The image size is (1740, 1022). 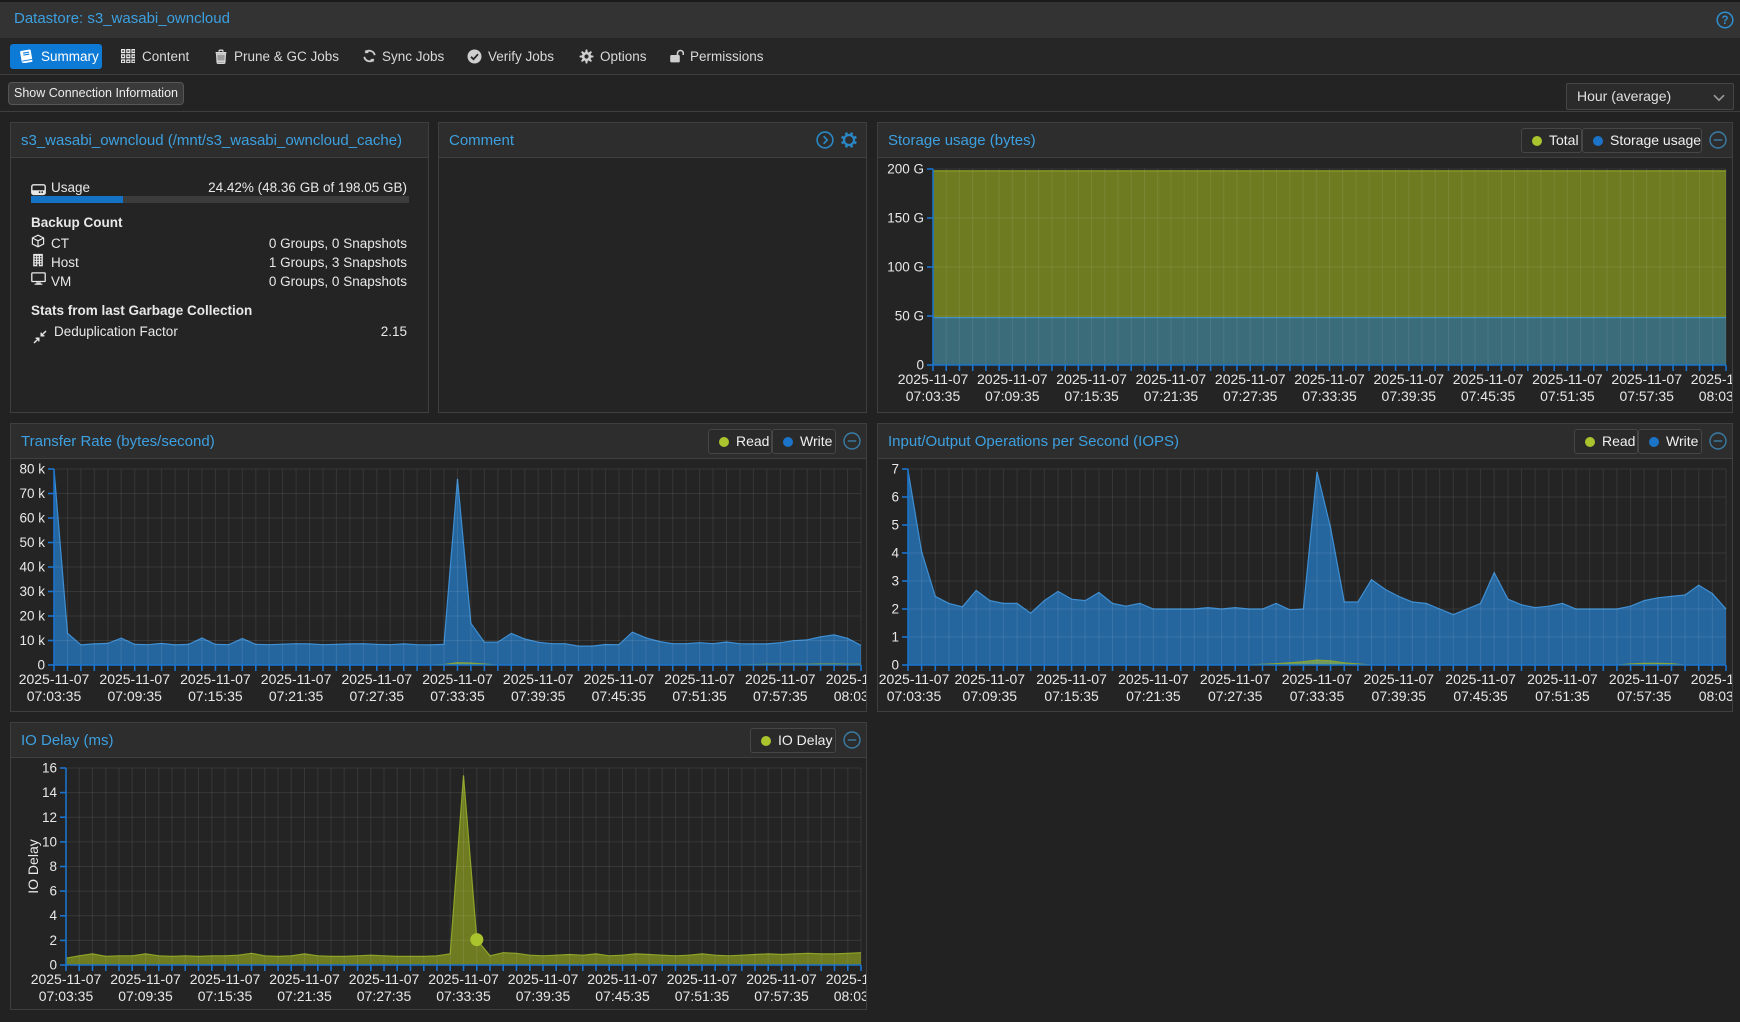 I want to click on svg-text: 14, so click(x=50, y=792).